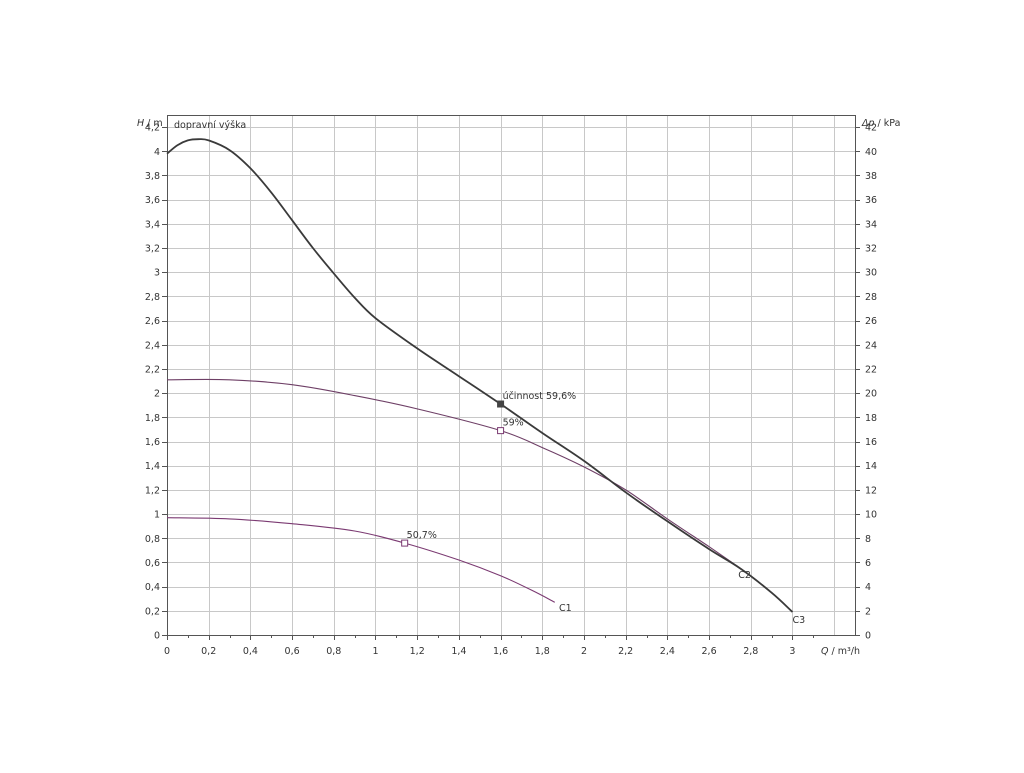  I want to click on left-axis-title: H / m, so click(150, 123).